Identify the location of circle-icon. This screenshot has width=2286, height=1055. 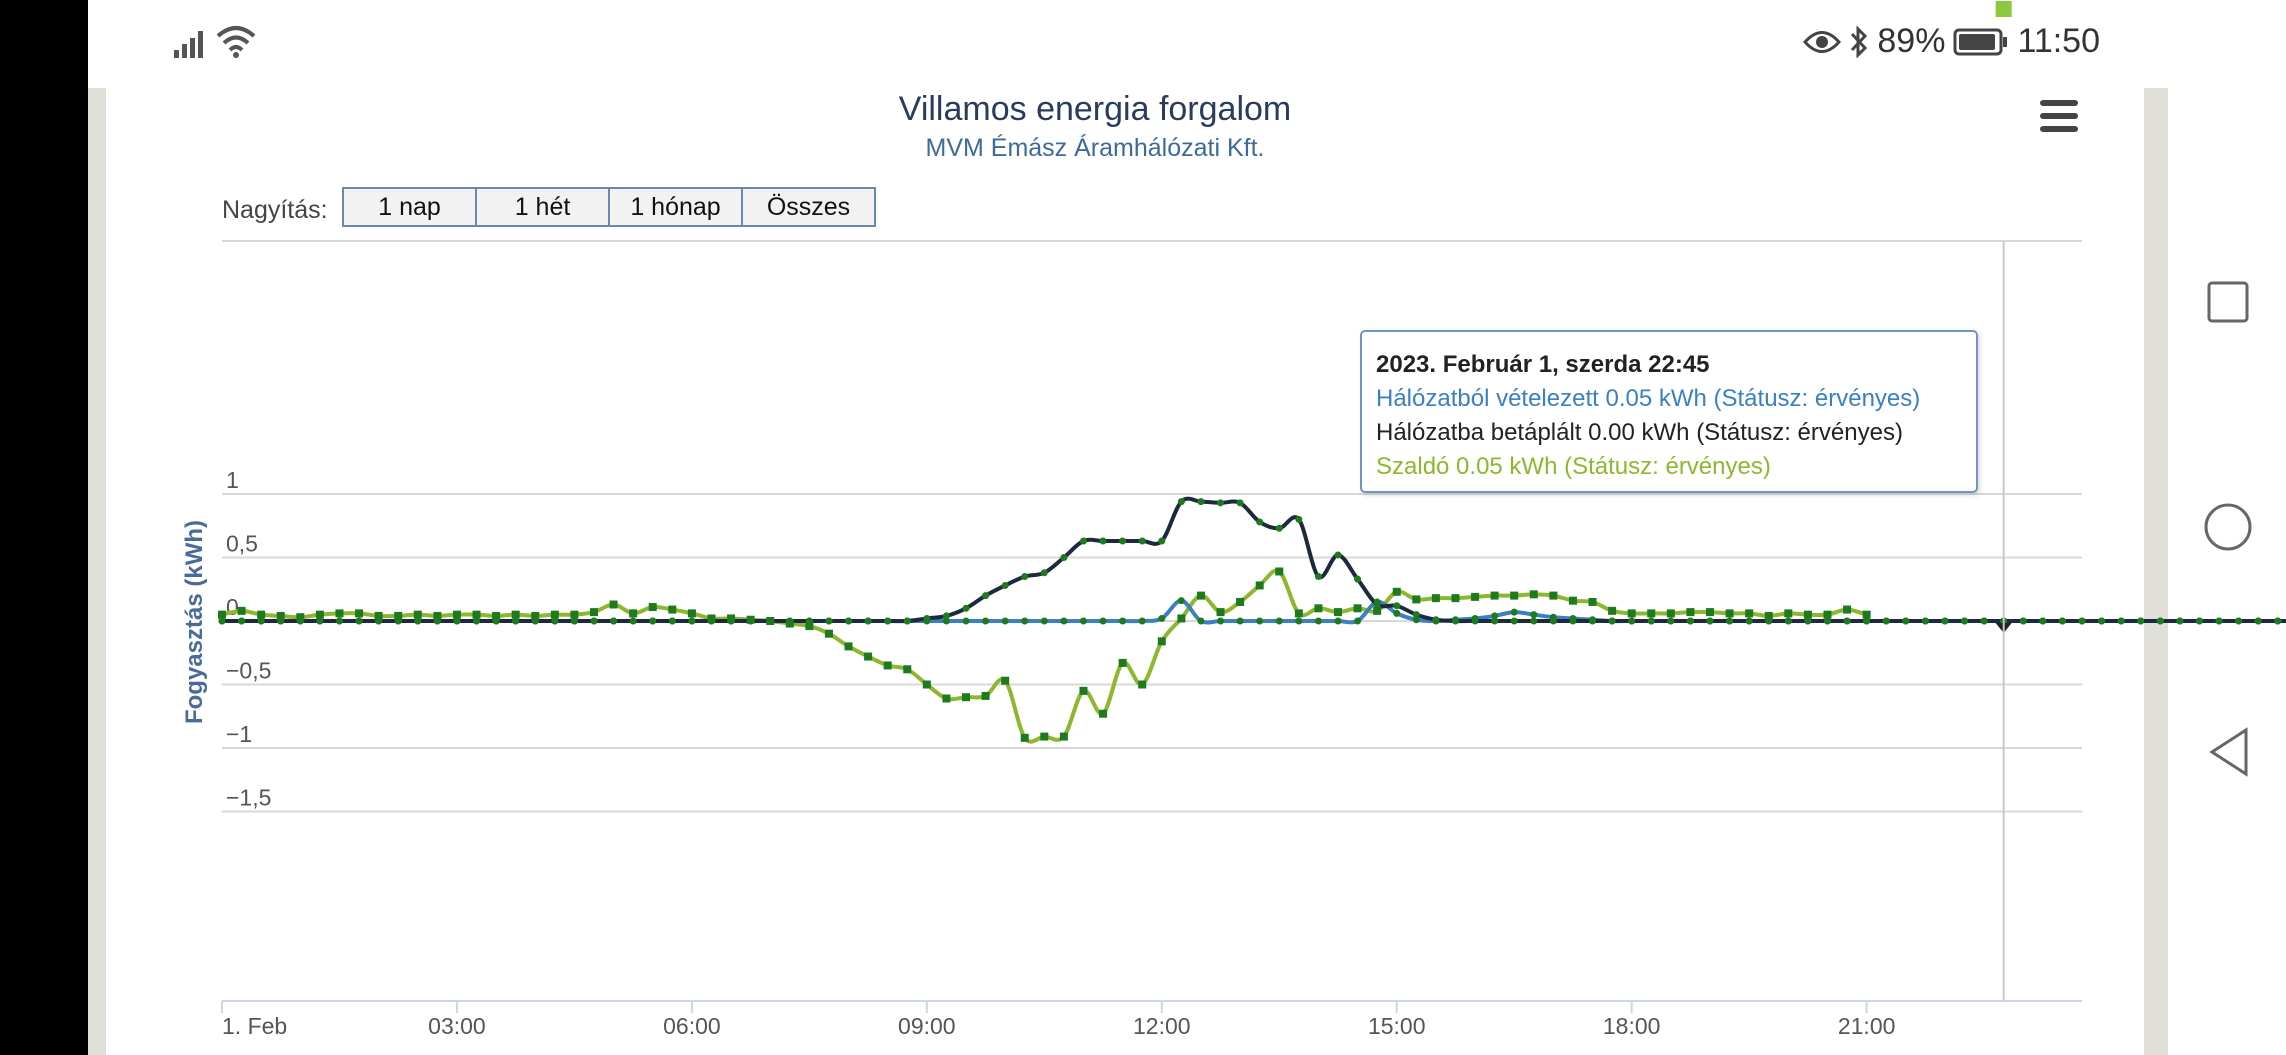
(2228, 527).